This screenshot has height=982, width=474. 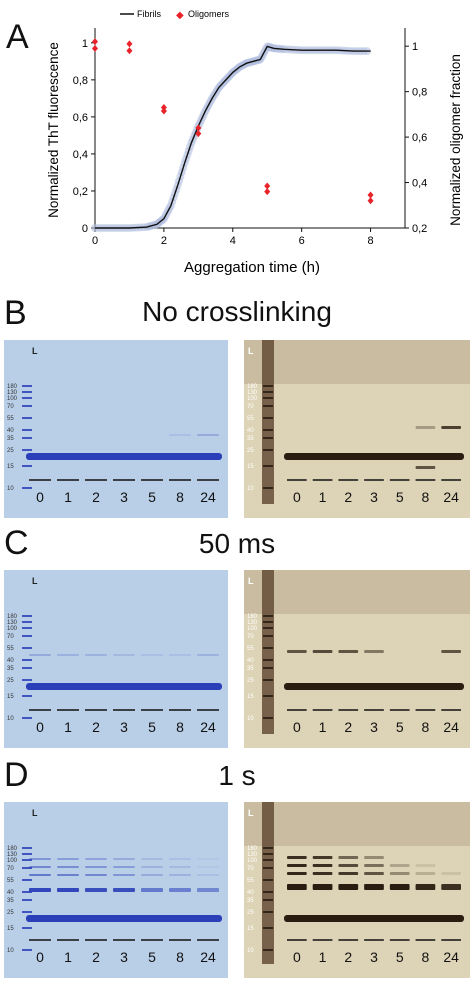 What do you see at coordinates (237, 775) in the screenshot?
I see `panel-d-heading: 1 s` at bounding box center [237, 775].